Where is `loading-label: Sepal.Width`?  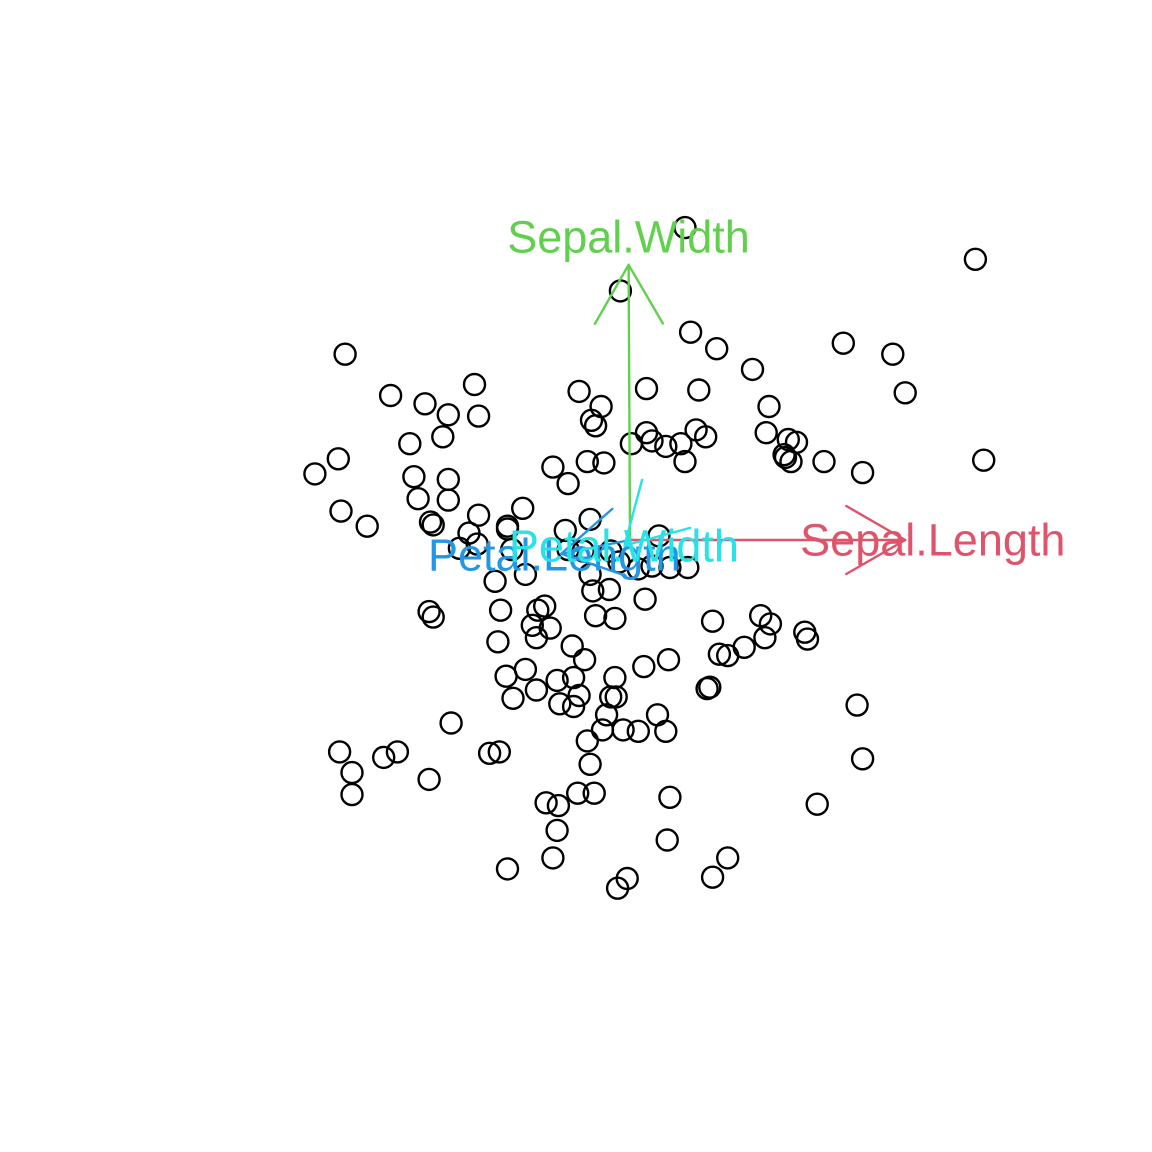
loading-label: Sepal.Width is located at coordinates (628, 237).